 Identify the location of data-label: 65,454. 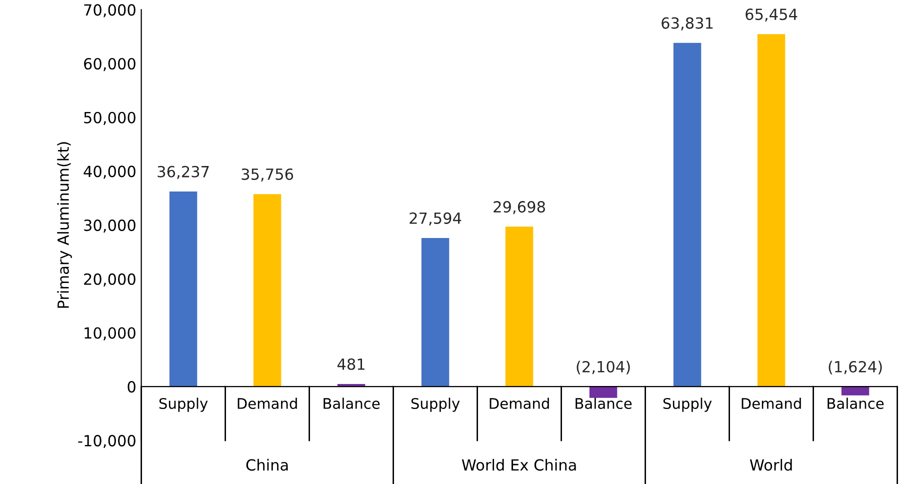
(772, 15).